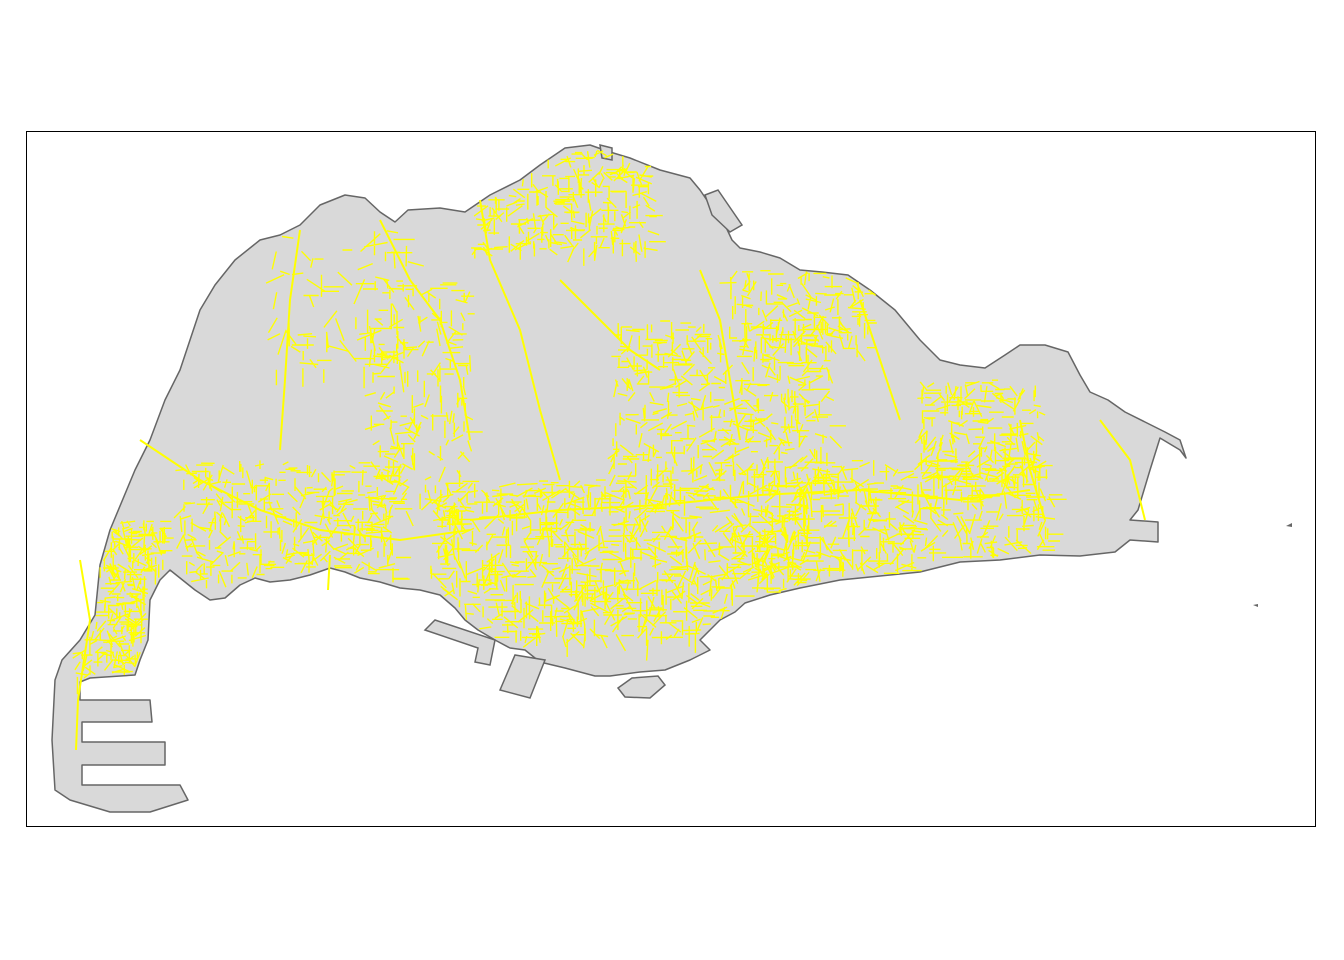  Describe the element at coordinates (459, 642) in the screenshot. I see `pier-left` at that location.